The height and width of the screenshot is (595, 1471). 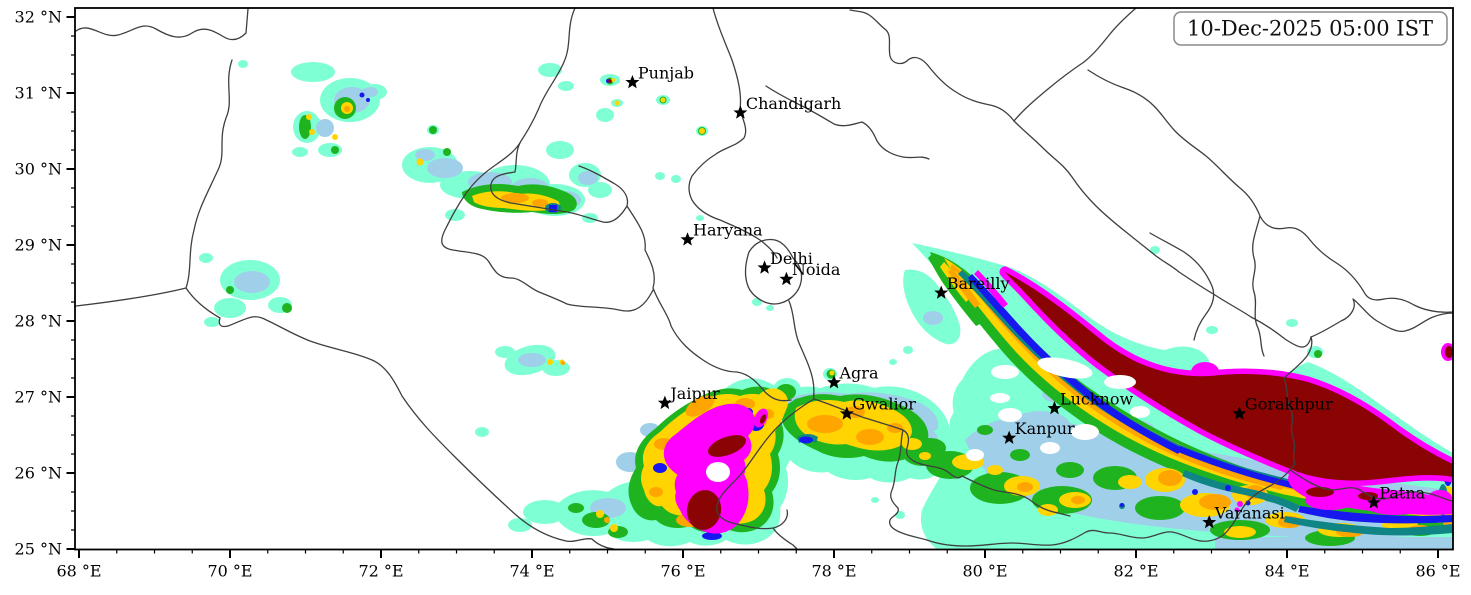 I want to click on city-label: Noida, so click(x=816, y=269).